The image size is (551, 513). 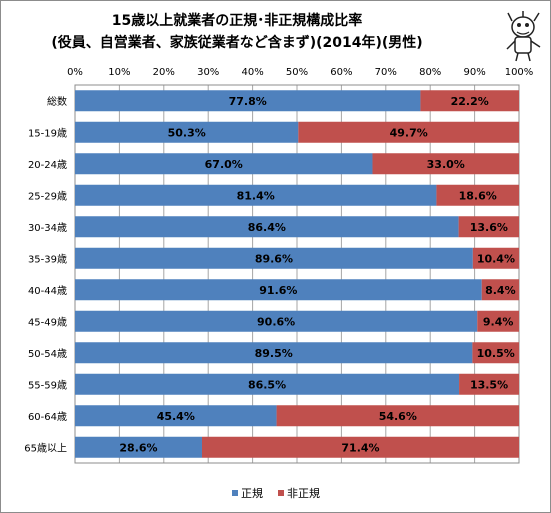 What do you see at coordinates (47, 322) in the screenshot?
I see `category-label: 45-49歳` at bounding box center [47, 322].